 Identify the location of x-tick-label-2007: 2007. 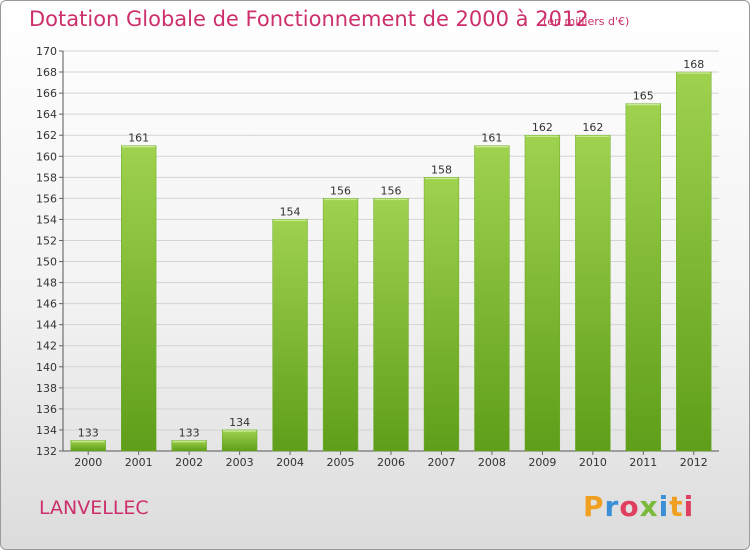
(441, 462).